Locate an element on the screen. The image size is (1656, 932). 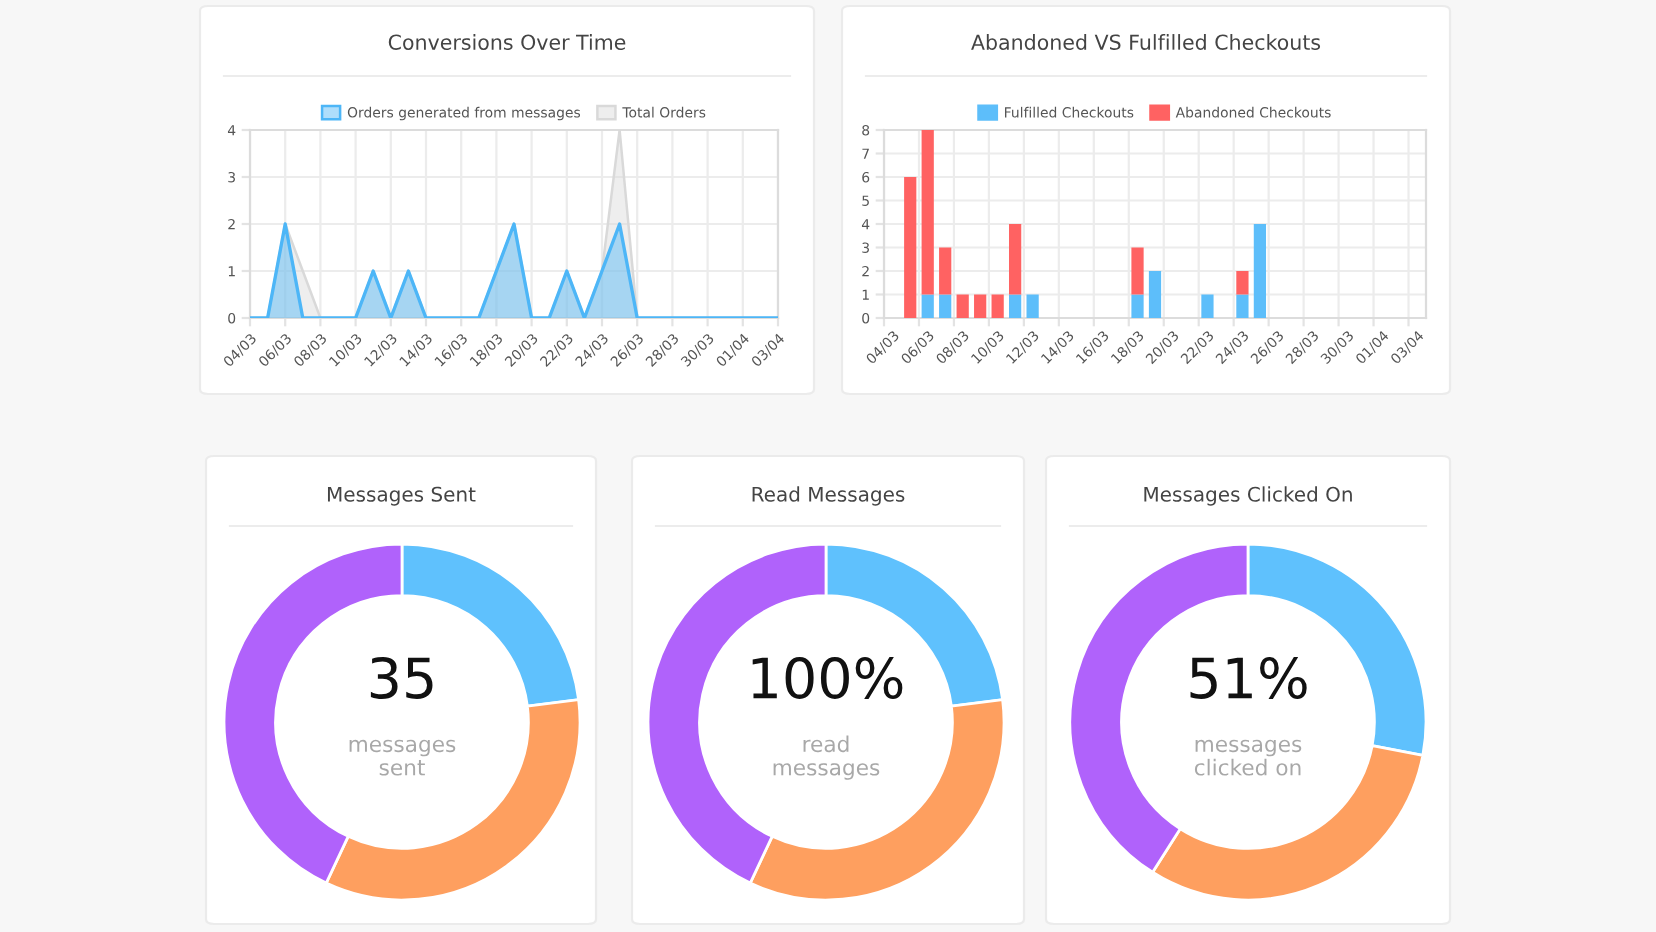
chart-title: Read Messages is located at coordinates (828, 496).